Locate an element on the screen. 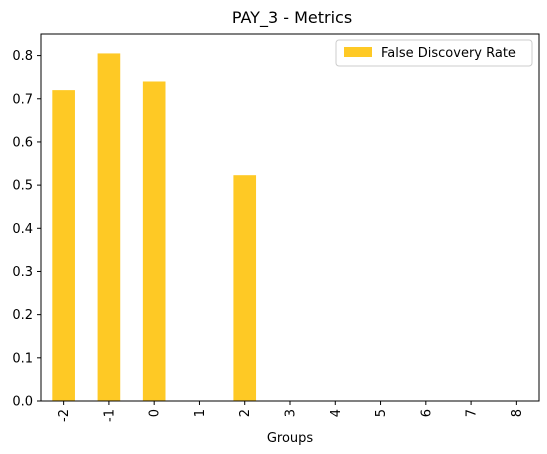  x-axis: -2 -1 0 1 2 3 4 5 6 7 8 is located at coordinates (291, 411).